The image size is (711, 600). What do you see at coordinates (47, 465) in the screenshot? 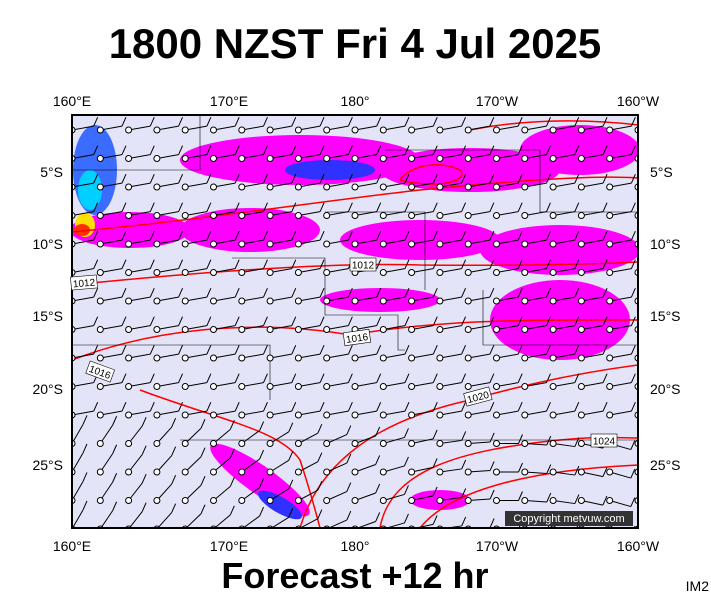
I see `latitude-label-left: 25°S` at bounding box center [47, 465].